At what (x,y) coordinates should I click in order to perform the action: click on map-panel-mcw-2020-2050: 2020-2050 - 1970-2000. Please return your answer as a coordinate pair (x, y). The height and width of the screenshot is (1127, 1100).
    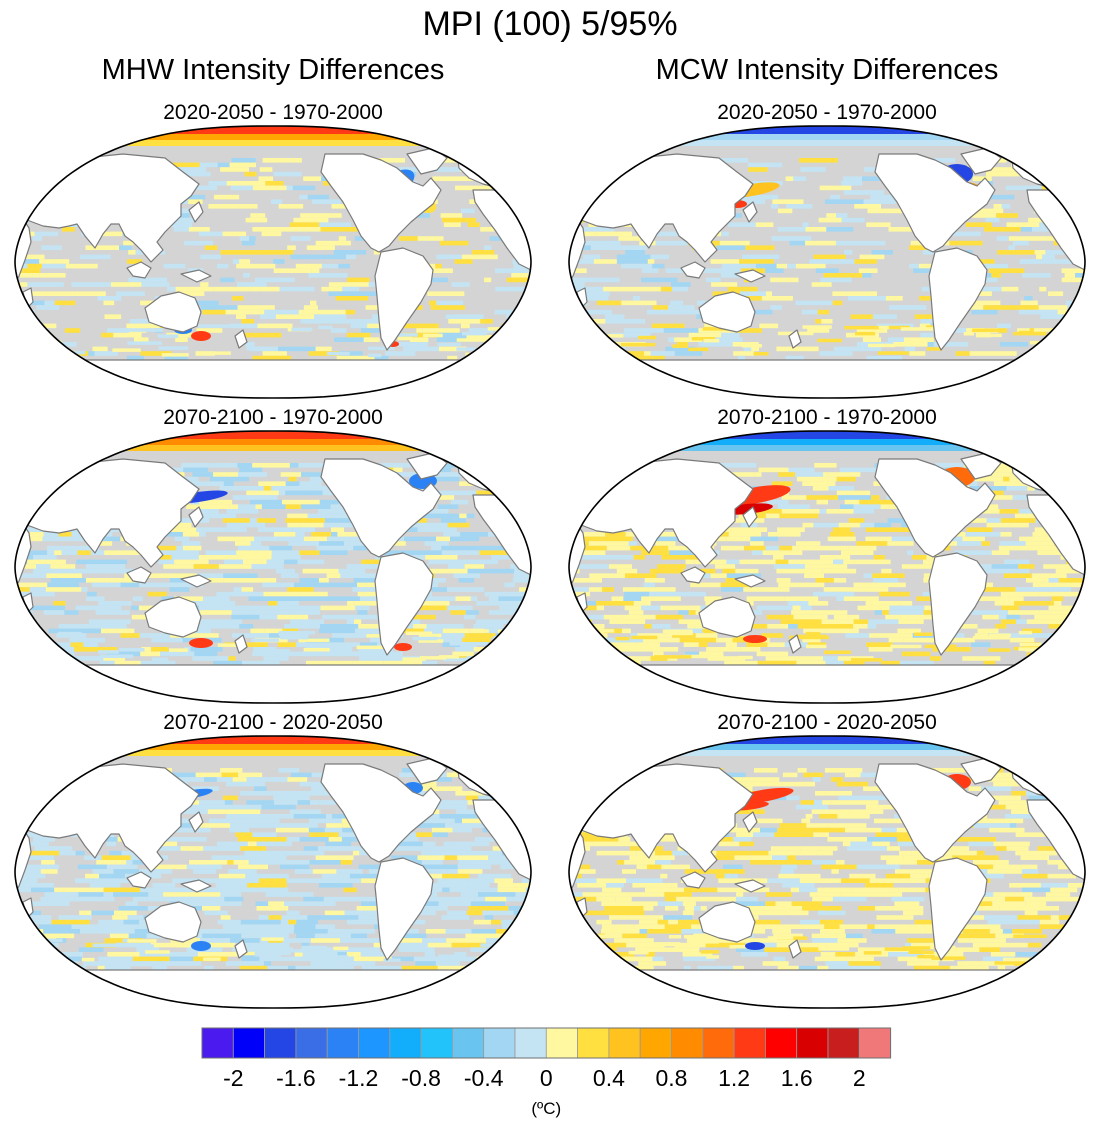
    Looking at the image, I should click on (827, 250).